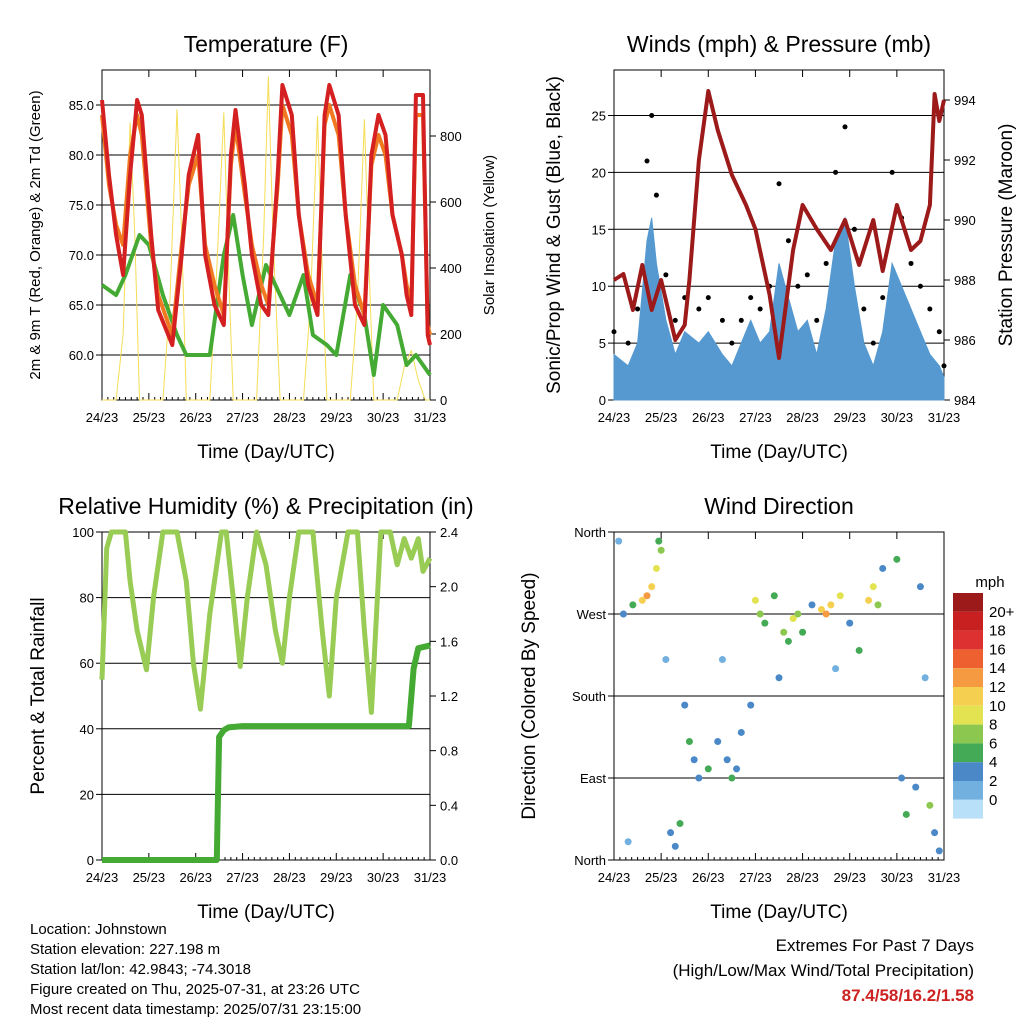 The height and width of the screenshot is (1024, 1024). What do you see at coordinates (965, 280) in the screenshot?
I see `y-right-tick-label: 988` at bounding box center [965, 280].